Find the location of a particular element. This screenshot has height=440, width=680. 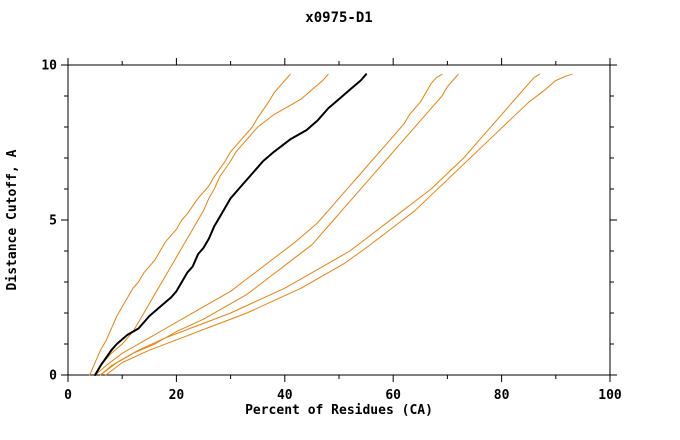

x-tick-label: 100 is located at coordinates (610, 395).